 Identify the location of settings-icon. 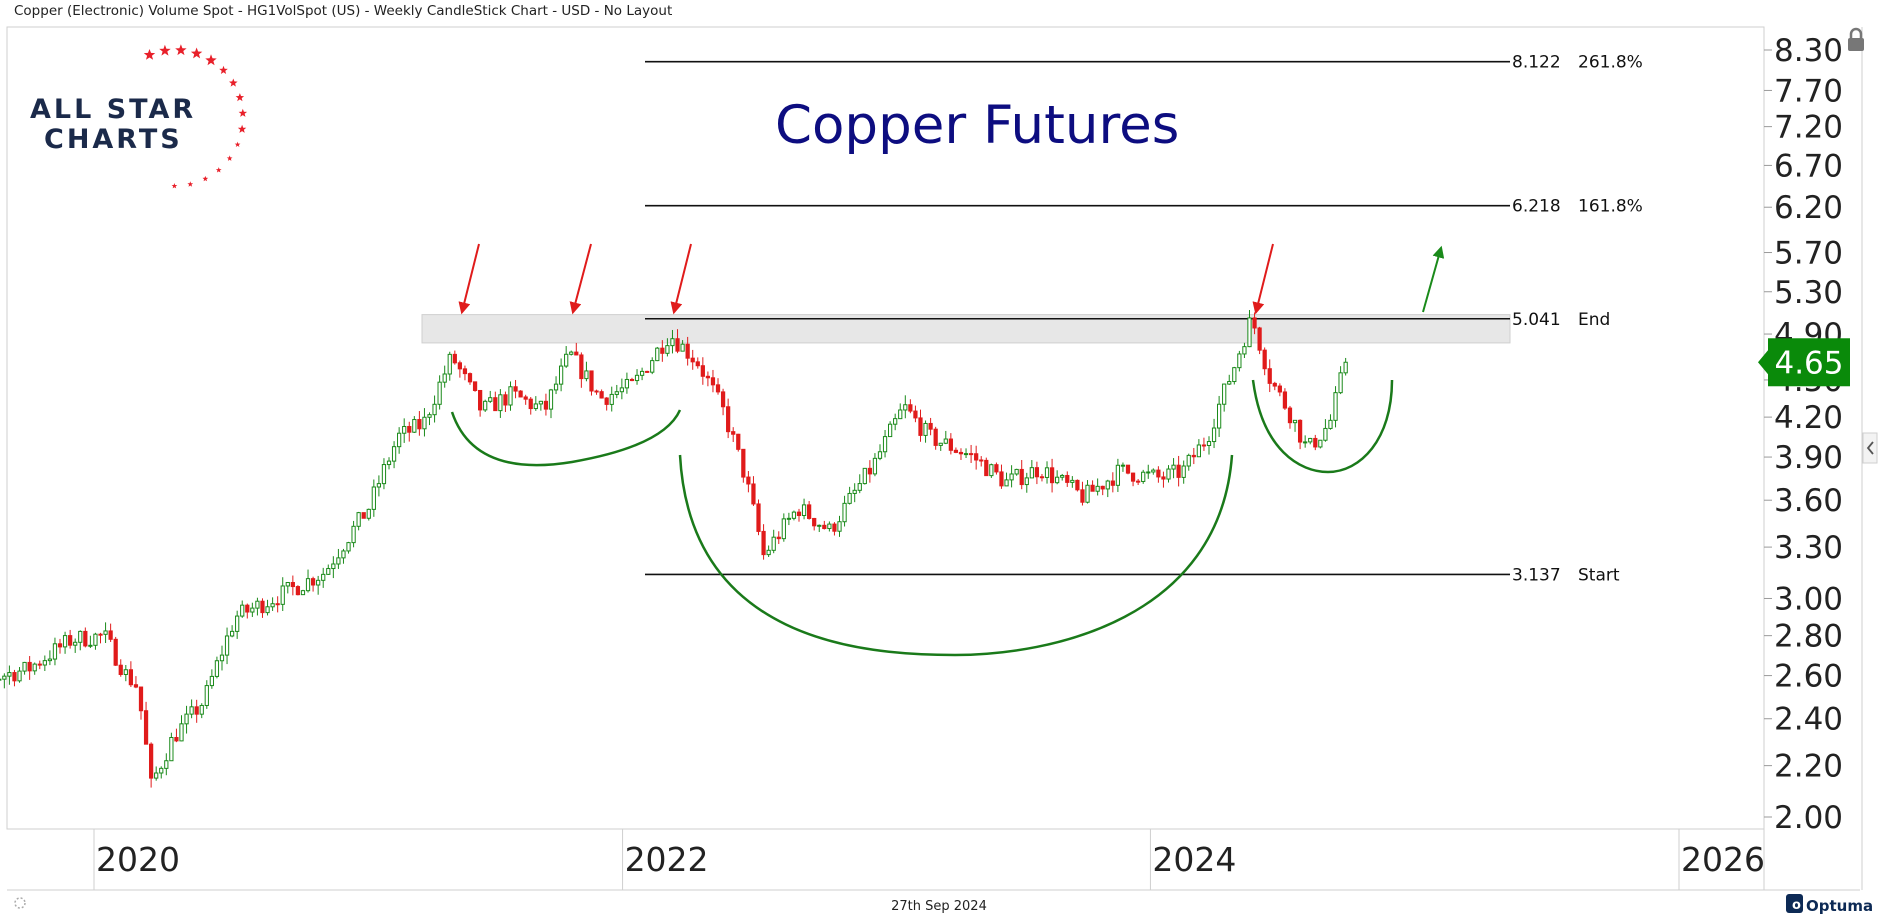
(20, 903).